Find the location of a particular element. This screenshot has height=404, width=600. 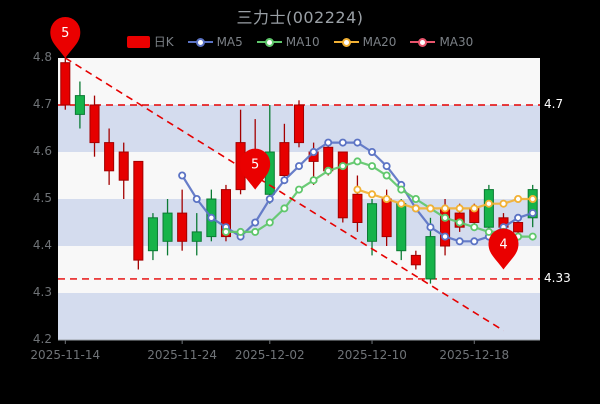

legend-item-ma20: MA20 is located at coordinates (365, 41).